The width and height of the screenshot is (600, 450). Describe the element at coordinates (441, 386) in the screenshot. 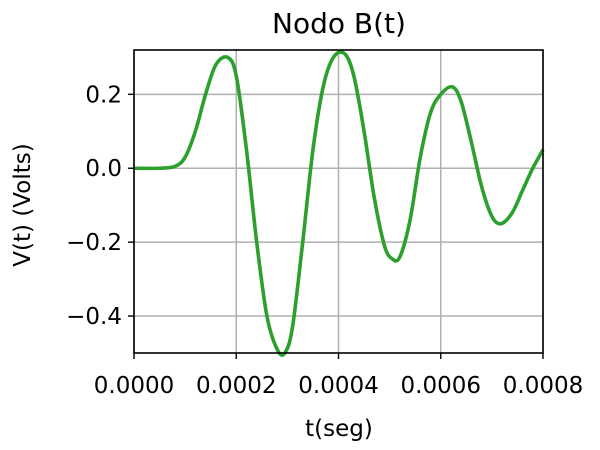

I see `x-tick-label: 0.0006` at that location.